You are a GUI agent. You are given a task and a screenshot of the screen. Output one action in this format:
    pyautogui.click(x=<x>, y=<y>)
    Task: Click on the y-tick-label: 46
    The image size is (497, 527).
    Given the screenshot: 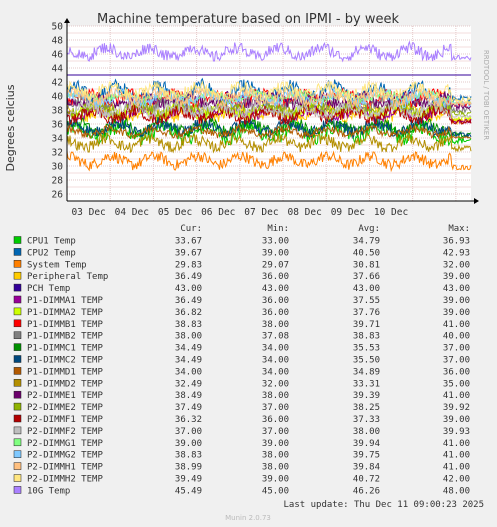 What is the action you would take?
    pyautogui.click(x=58, y=55)
    